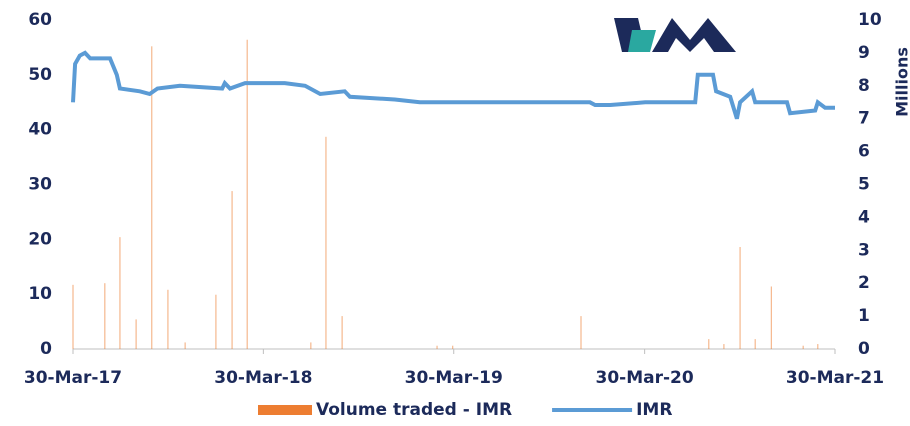 This screenshot has width=910, height=426. What do you see at coordinates (654, 410) in the screenshot?
I see `legend-label: IMR` at bounding box center [654, 410].